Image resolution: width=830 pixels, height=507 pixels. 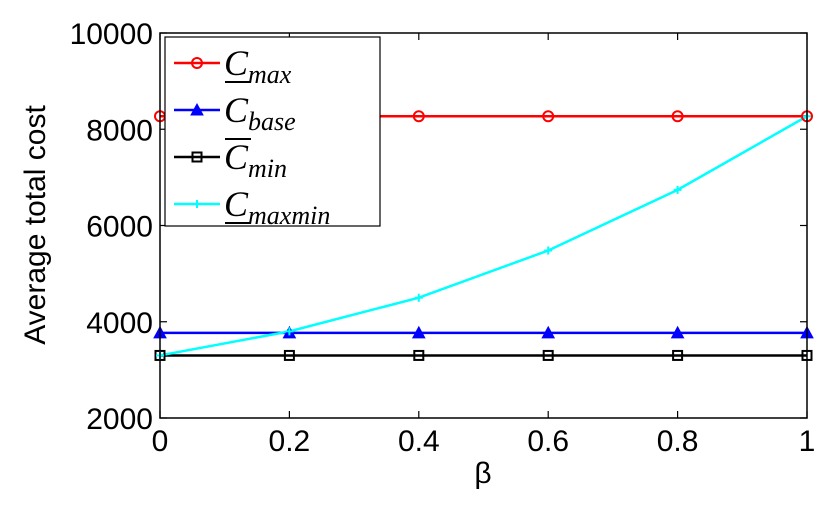 What do you see at coordinates (272, 121) in the screenshot?
I see `legend-label-subscript: base` at bounding box center [272, 121].